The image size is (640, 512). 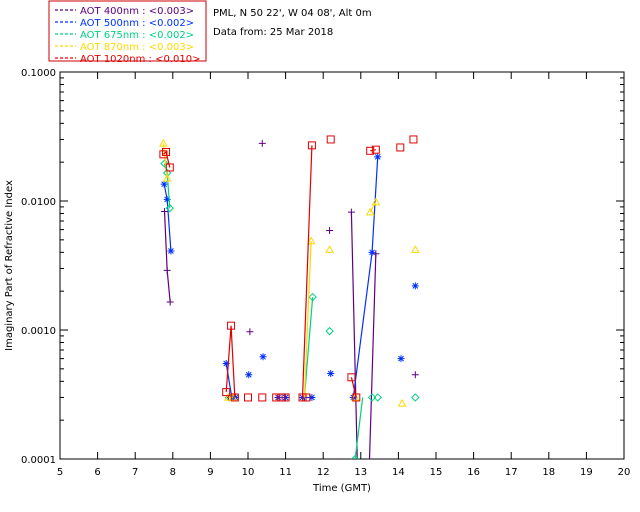 What do you see at coordinates (398, 472) in the screenshot?
I see `x-tick-label: 14` at bounding box center [398, 472].